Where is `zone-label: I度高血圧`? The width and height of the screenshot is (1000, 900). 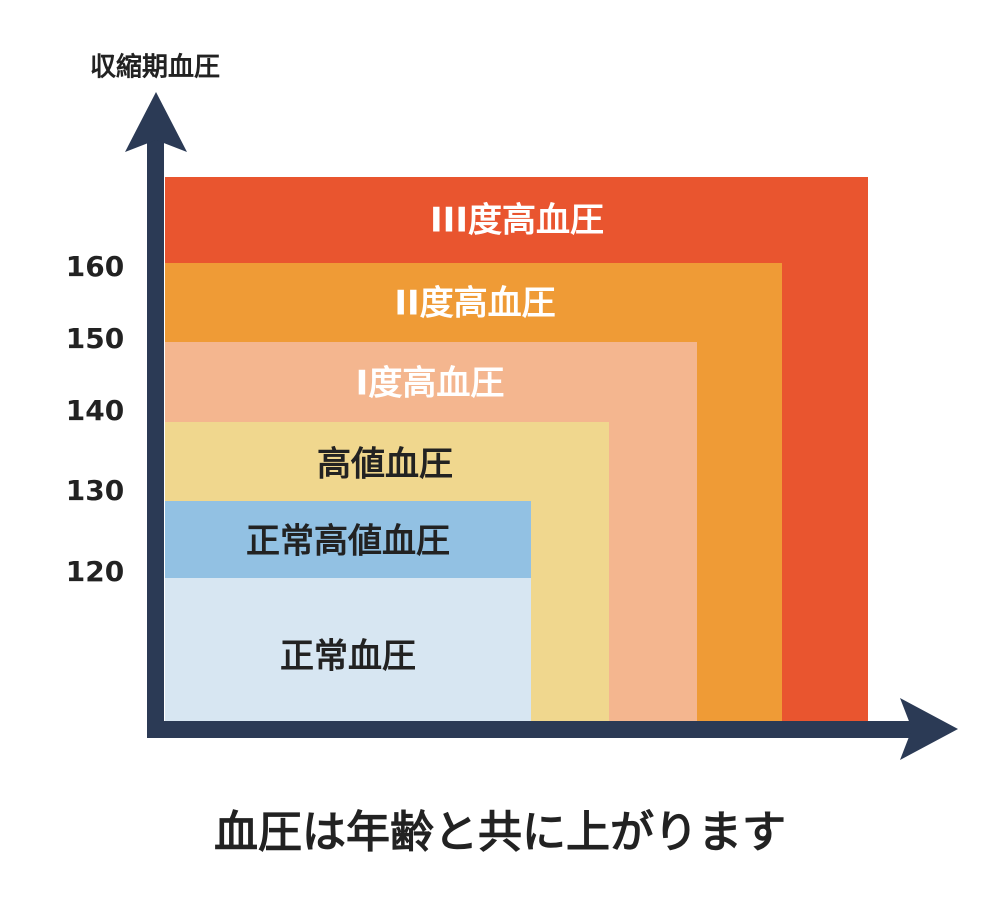 zone-label: I度高血圧 is located at coordinates (430, 384).